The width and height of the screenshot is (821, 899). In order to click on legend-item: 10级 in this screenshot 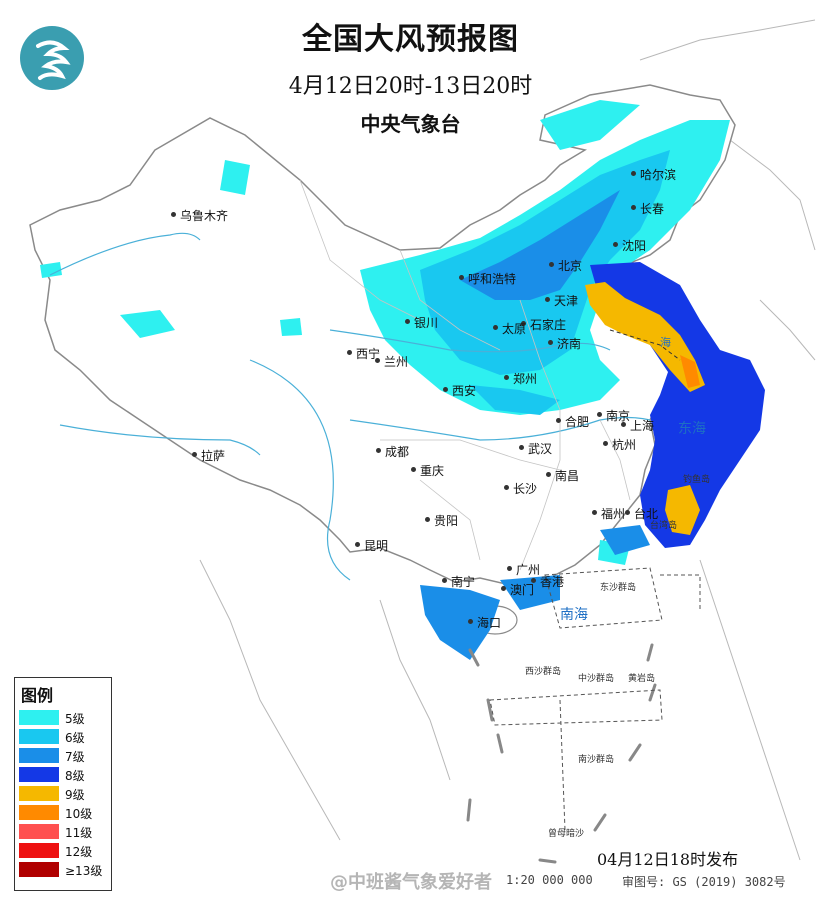, I will do `click(64, 812)`.